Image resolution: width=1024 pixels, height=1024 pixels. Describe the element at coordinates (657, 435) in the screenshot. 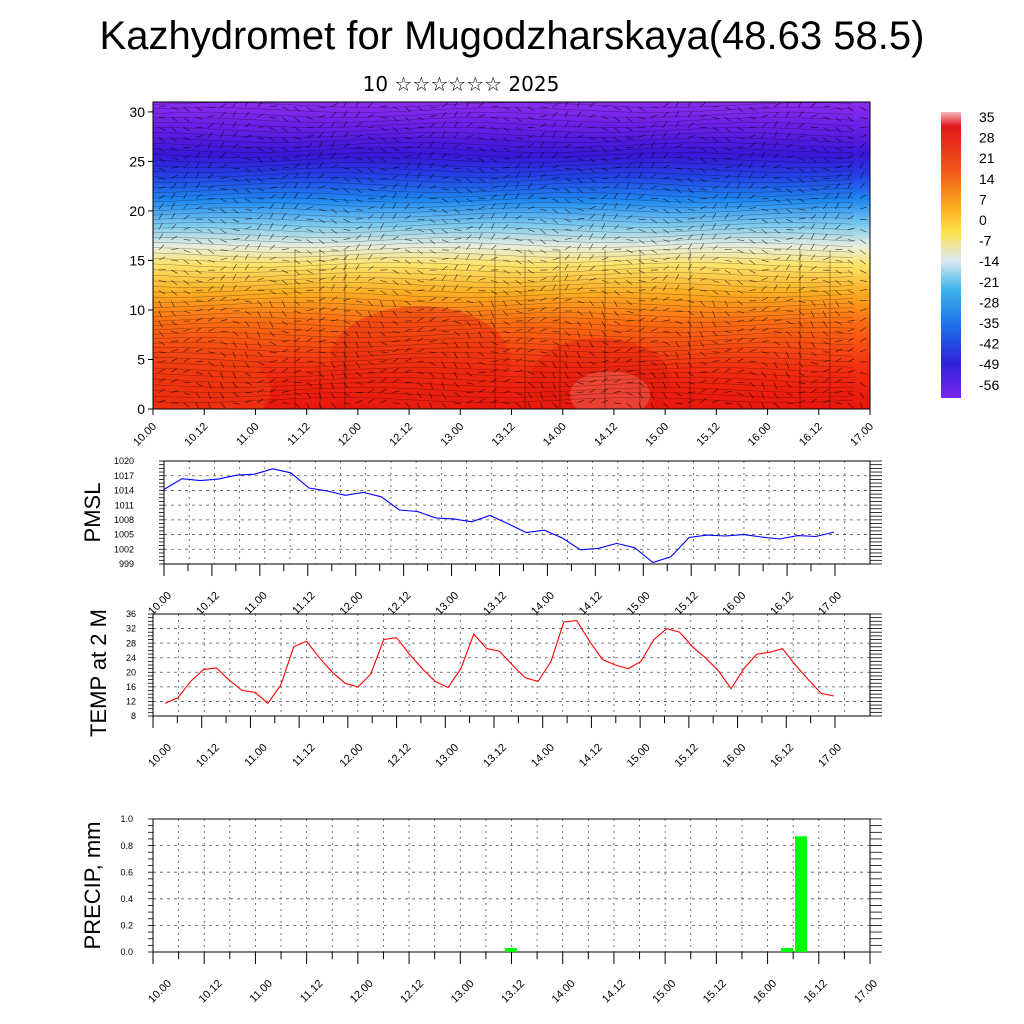

I see `heatmap-x-tick-label: 15.00` at that location.